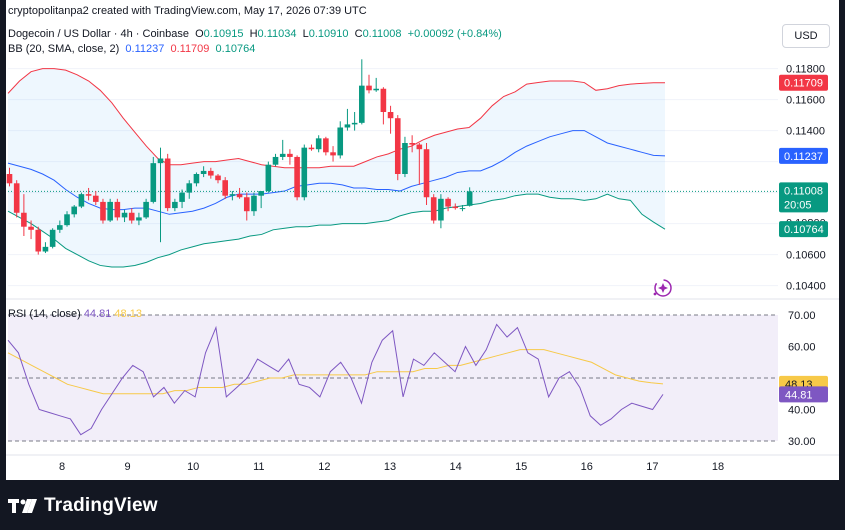 This screenshot has height=530, width=845. I want to click on bb-label: BB (20, SMA, close, 2), so click(64, 49).